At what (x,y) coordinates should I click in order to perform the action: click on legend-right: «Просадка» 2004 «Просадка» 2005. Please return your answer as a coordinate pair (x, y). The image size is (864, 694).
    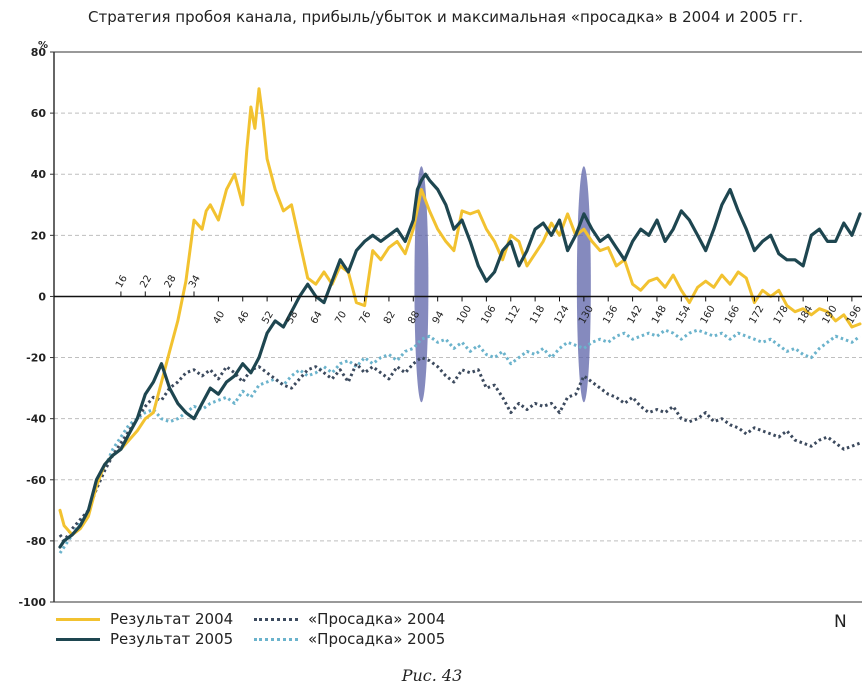
    Looking at the image, I should click on (349, 629).